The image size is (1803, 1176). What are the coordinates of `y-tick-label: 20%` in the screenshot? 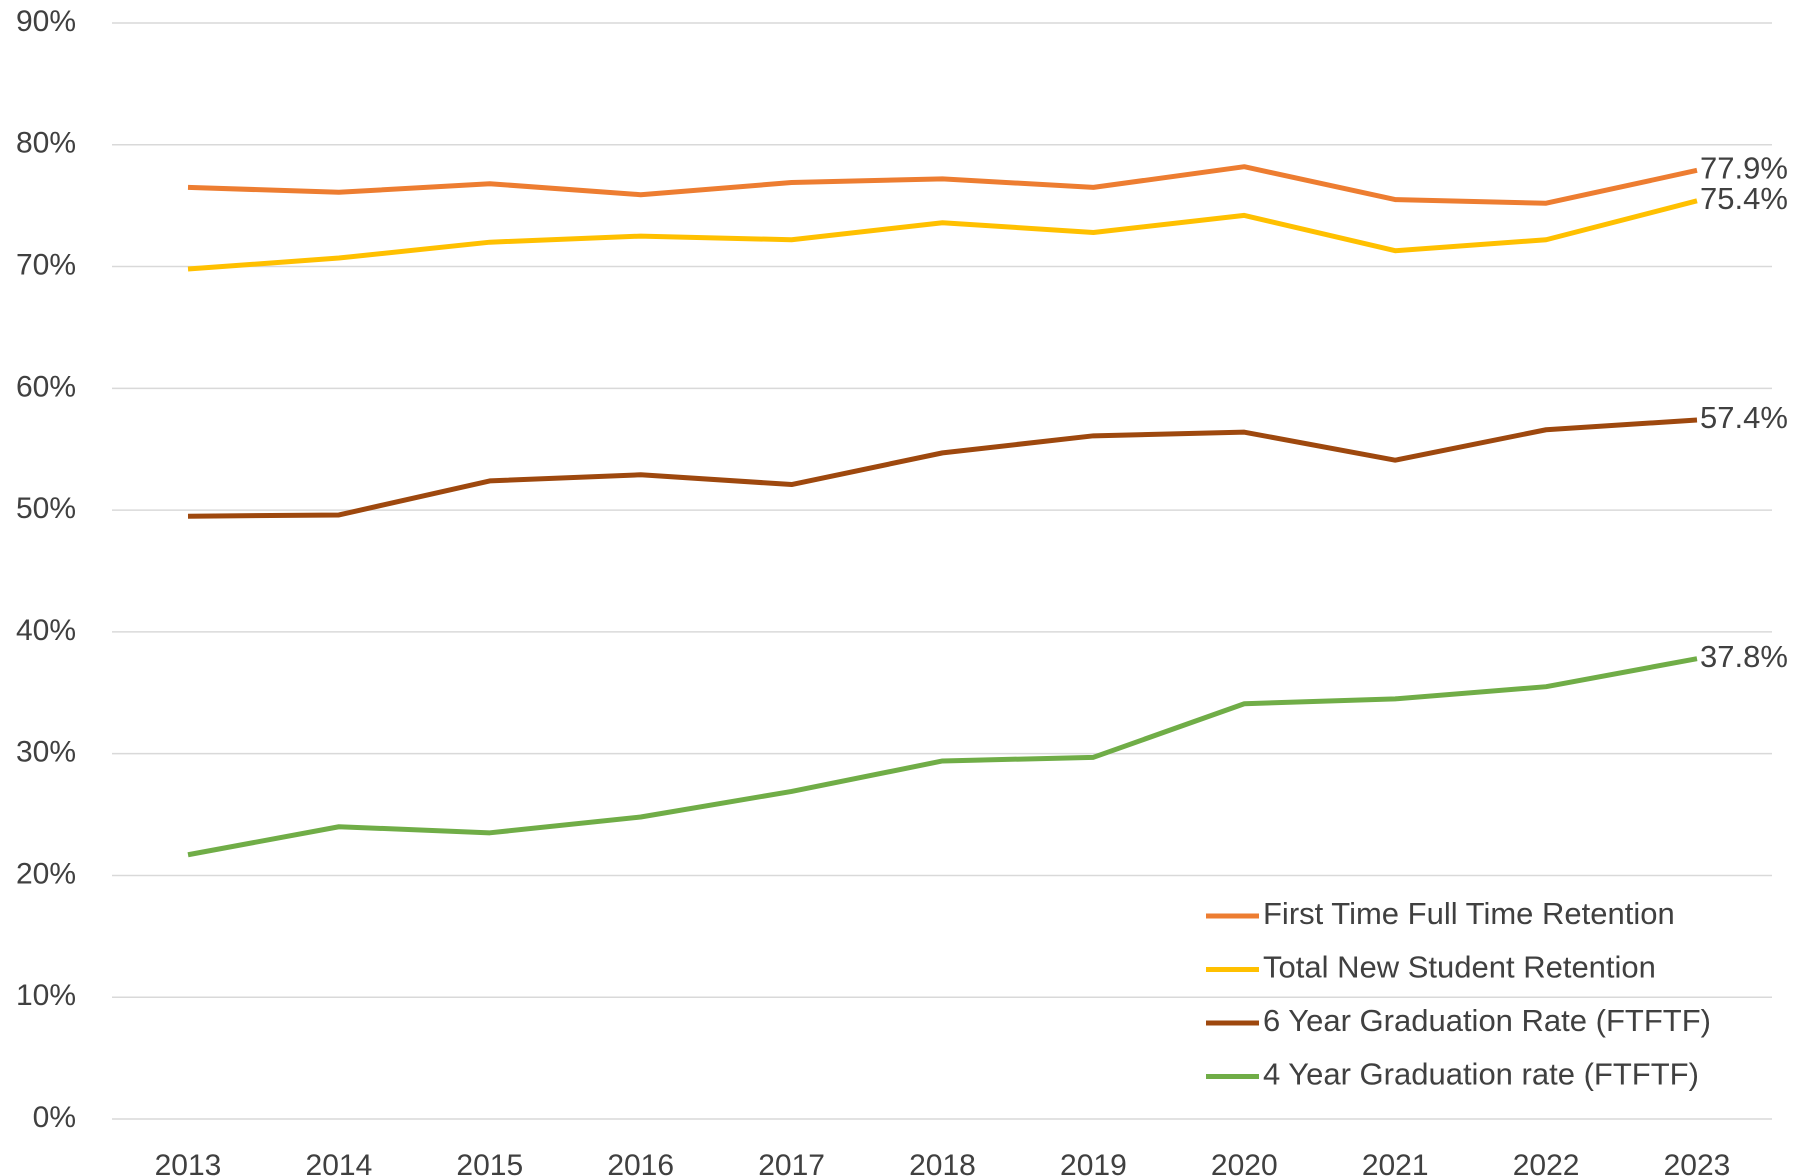 It's located at (46, 873).